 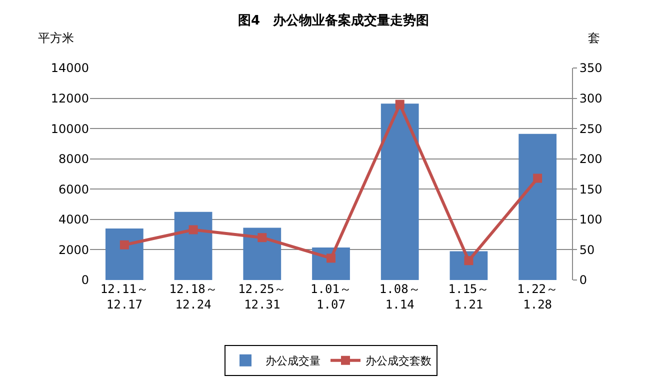 What do you see at coordinates (594, 38) in the screenshot?
I see `y2-axis-title: 套` at bounding box center [594, 38].